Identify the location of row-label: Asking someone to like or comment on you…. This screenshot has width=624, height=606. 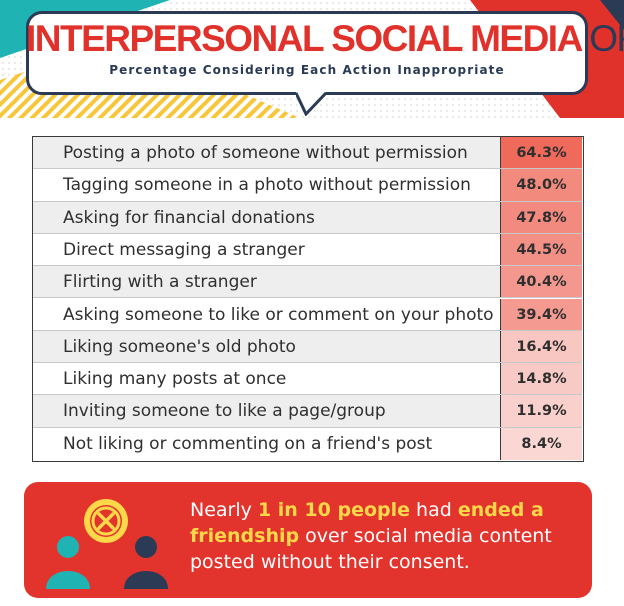
(278, 314).